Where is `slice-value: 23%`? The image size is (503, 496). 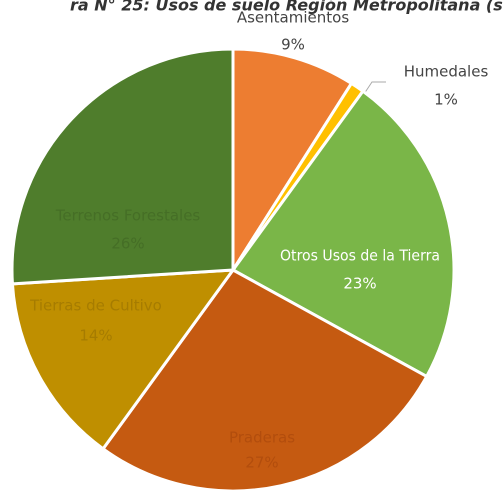 slice-value: 23% is located at coordinates (359, 284).